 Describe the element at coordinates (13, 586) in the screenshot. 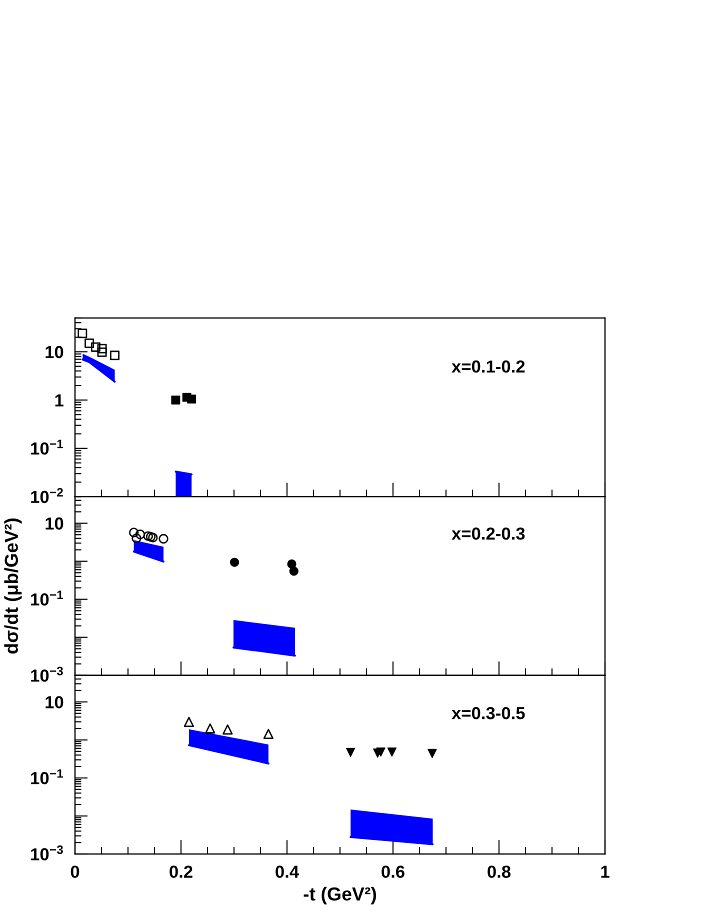

I see `y-axis-title: dσ/dt (μb/GeV²)` at that location.